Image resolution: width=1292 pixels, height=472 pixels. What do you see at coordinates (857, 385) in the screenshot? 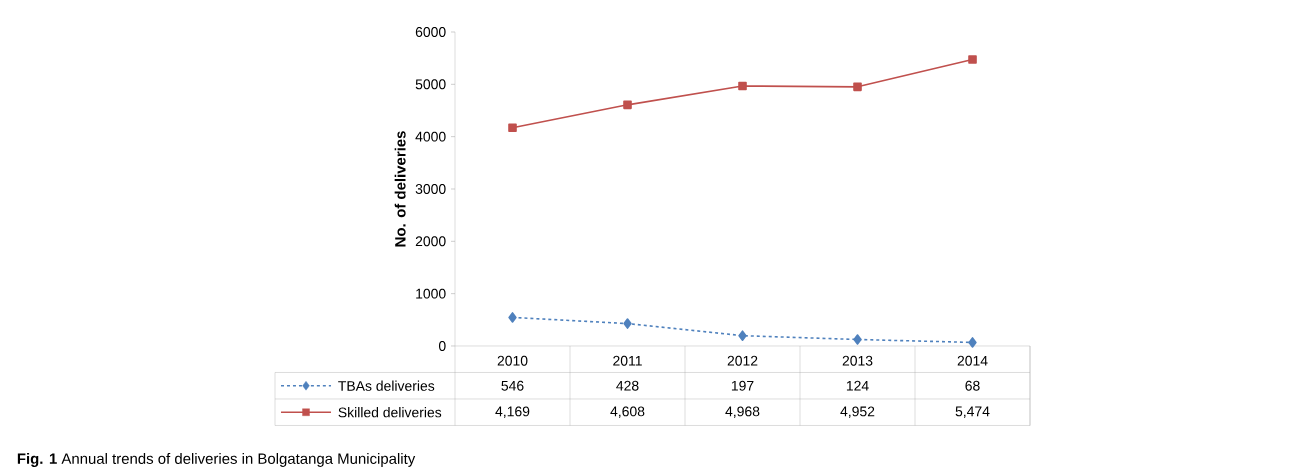
I see `data-label: 124` at bounding box center [857, 385].